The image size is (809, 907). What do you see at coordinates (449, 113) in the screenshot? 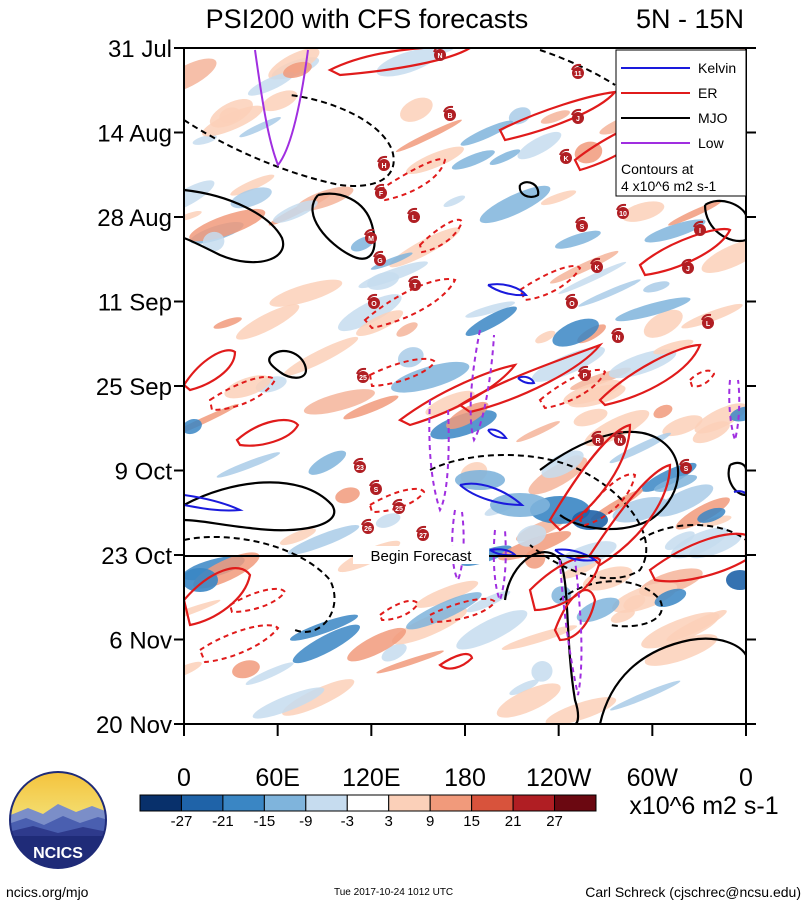
I see `storm-symbol: B` at bounding box center [449, 113].